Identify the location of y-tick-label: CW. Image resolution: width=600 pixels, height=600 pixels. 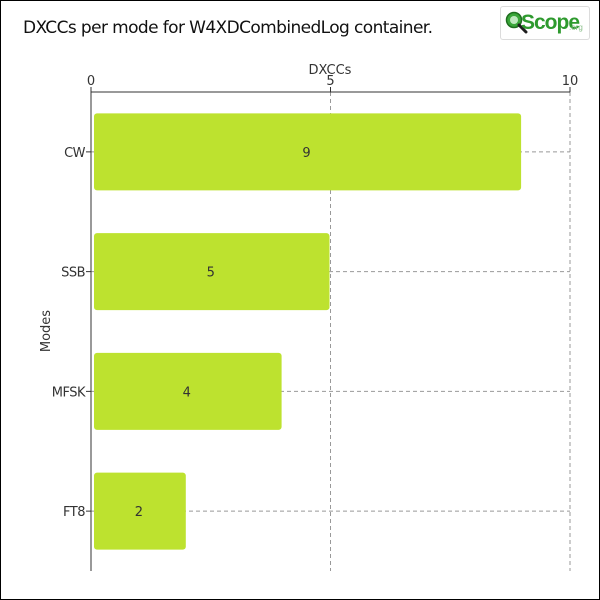
(75, 153).